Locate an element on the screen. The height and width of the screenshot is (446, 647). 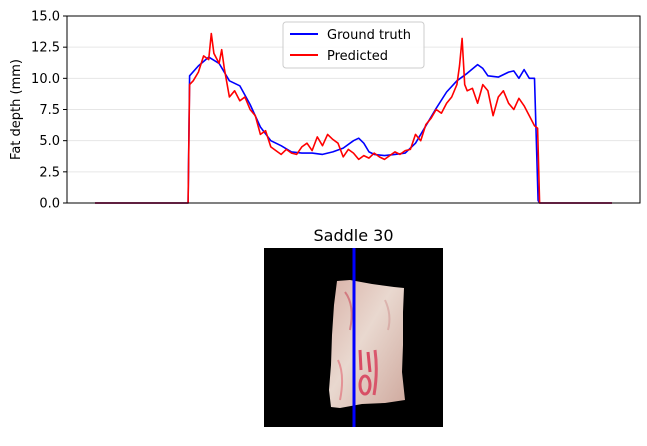
image-title: Saddle 30 is located at coordinates (353, 235).